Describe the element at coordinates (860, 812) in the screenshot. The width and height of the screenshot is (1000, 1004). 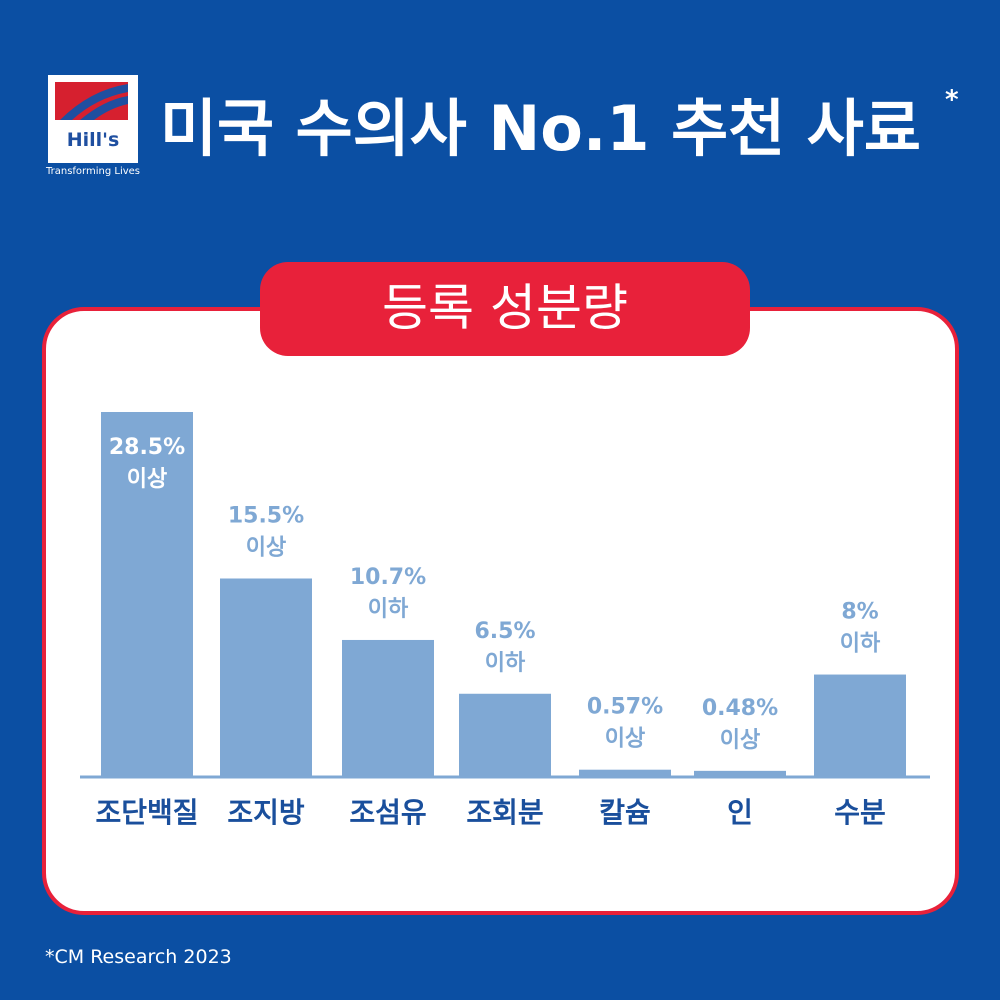
I see `x-tick-label: 수분` at that location.